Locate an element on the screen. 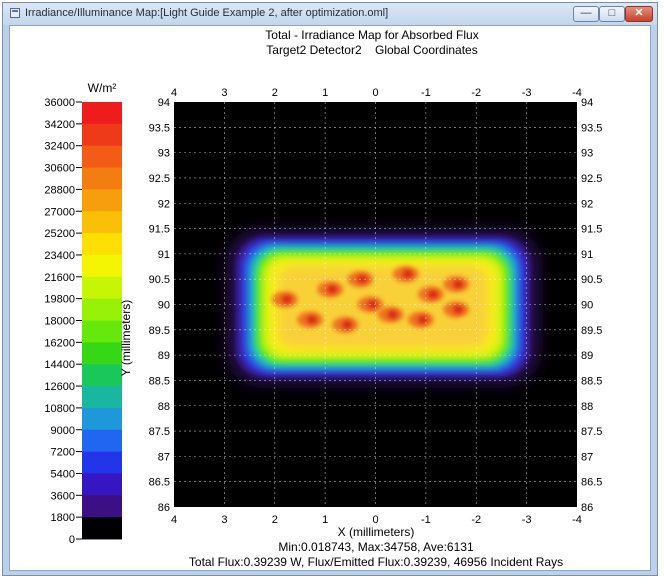  y-tick-label-left: 86.5 is located at coordinates (159, 483).